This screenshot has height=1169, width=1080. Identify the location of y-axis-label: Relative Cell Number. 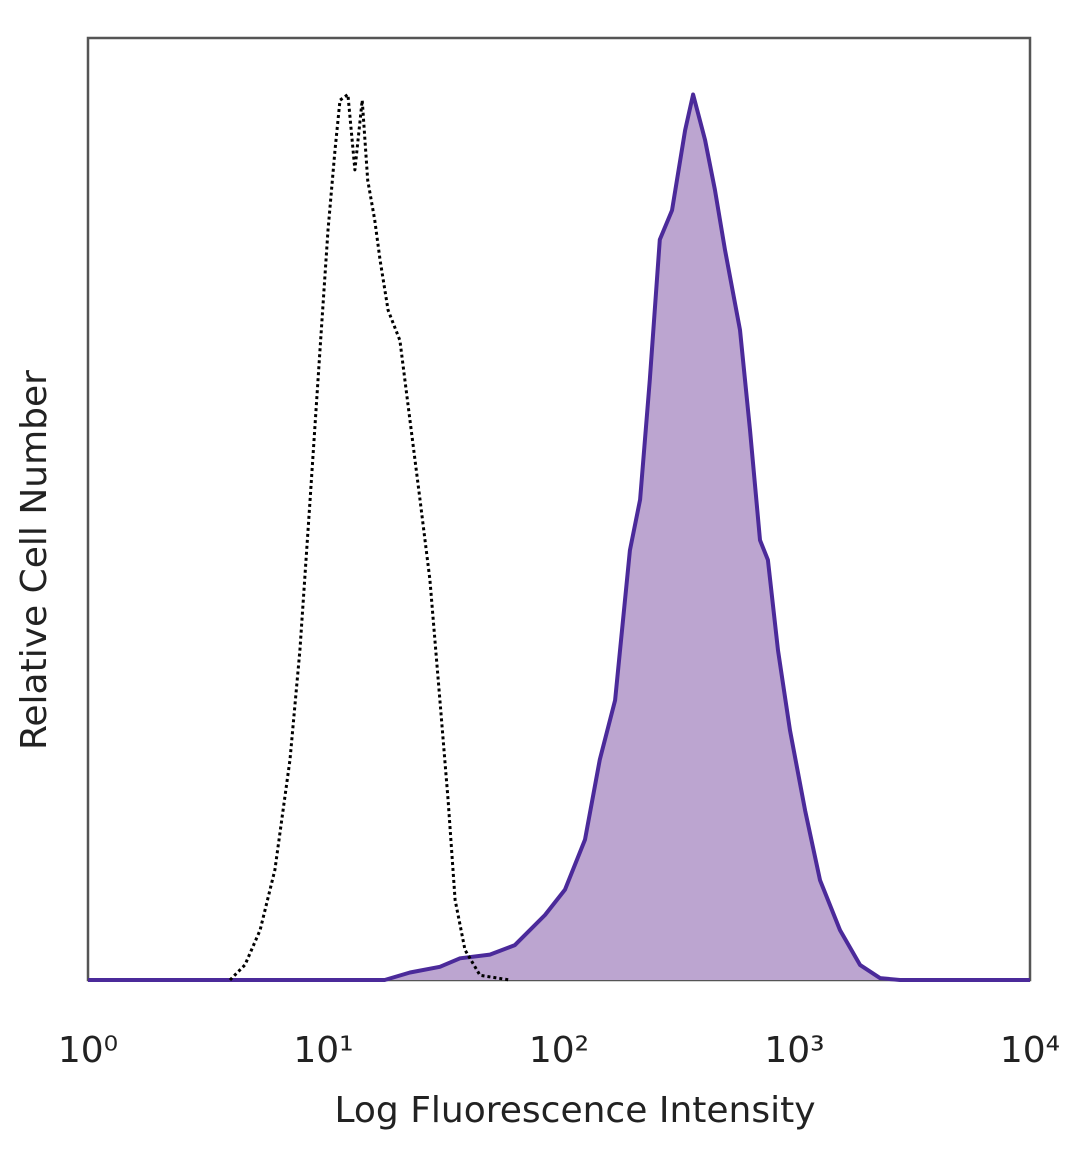
(34, 560).